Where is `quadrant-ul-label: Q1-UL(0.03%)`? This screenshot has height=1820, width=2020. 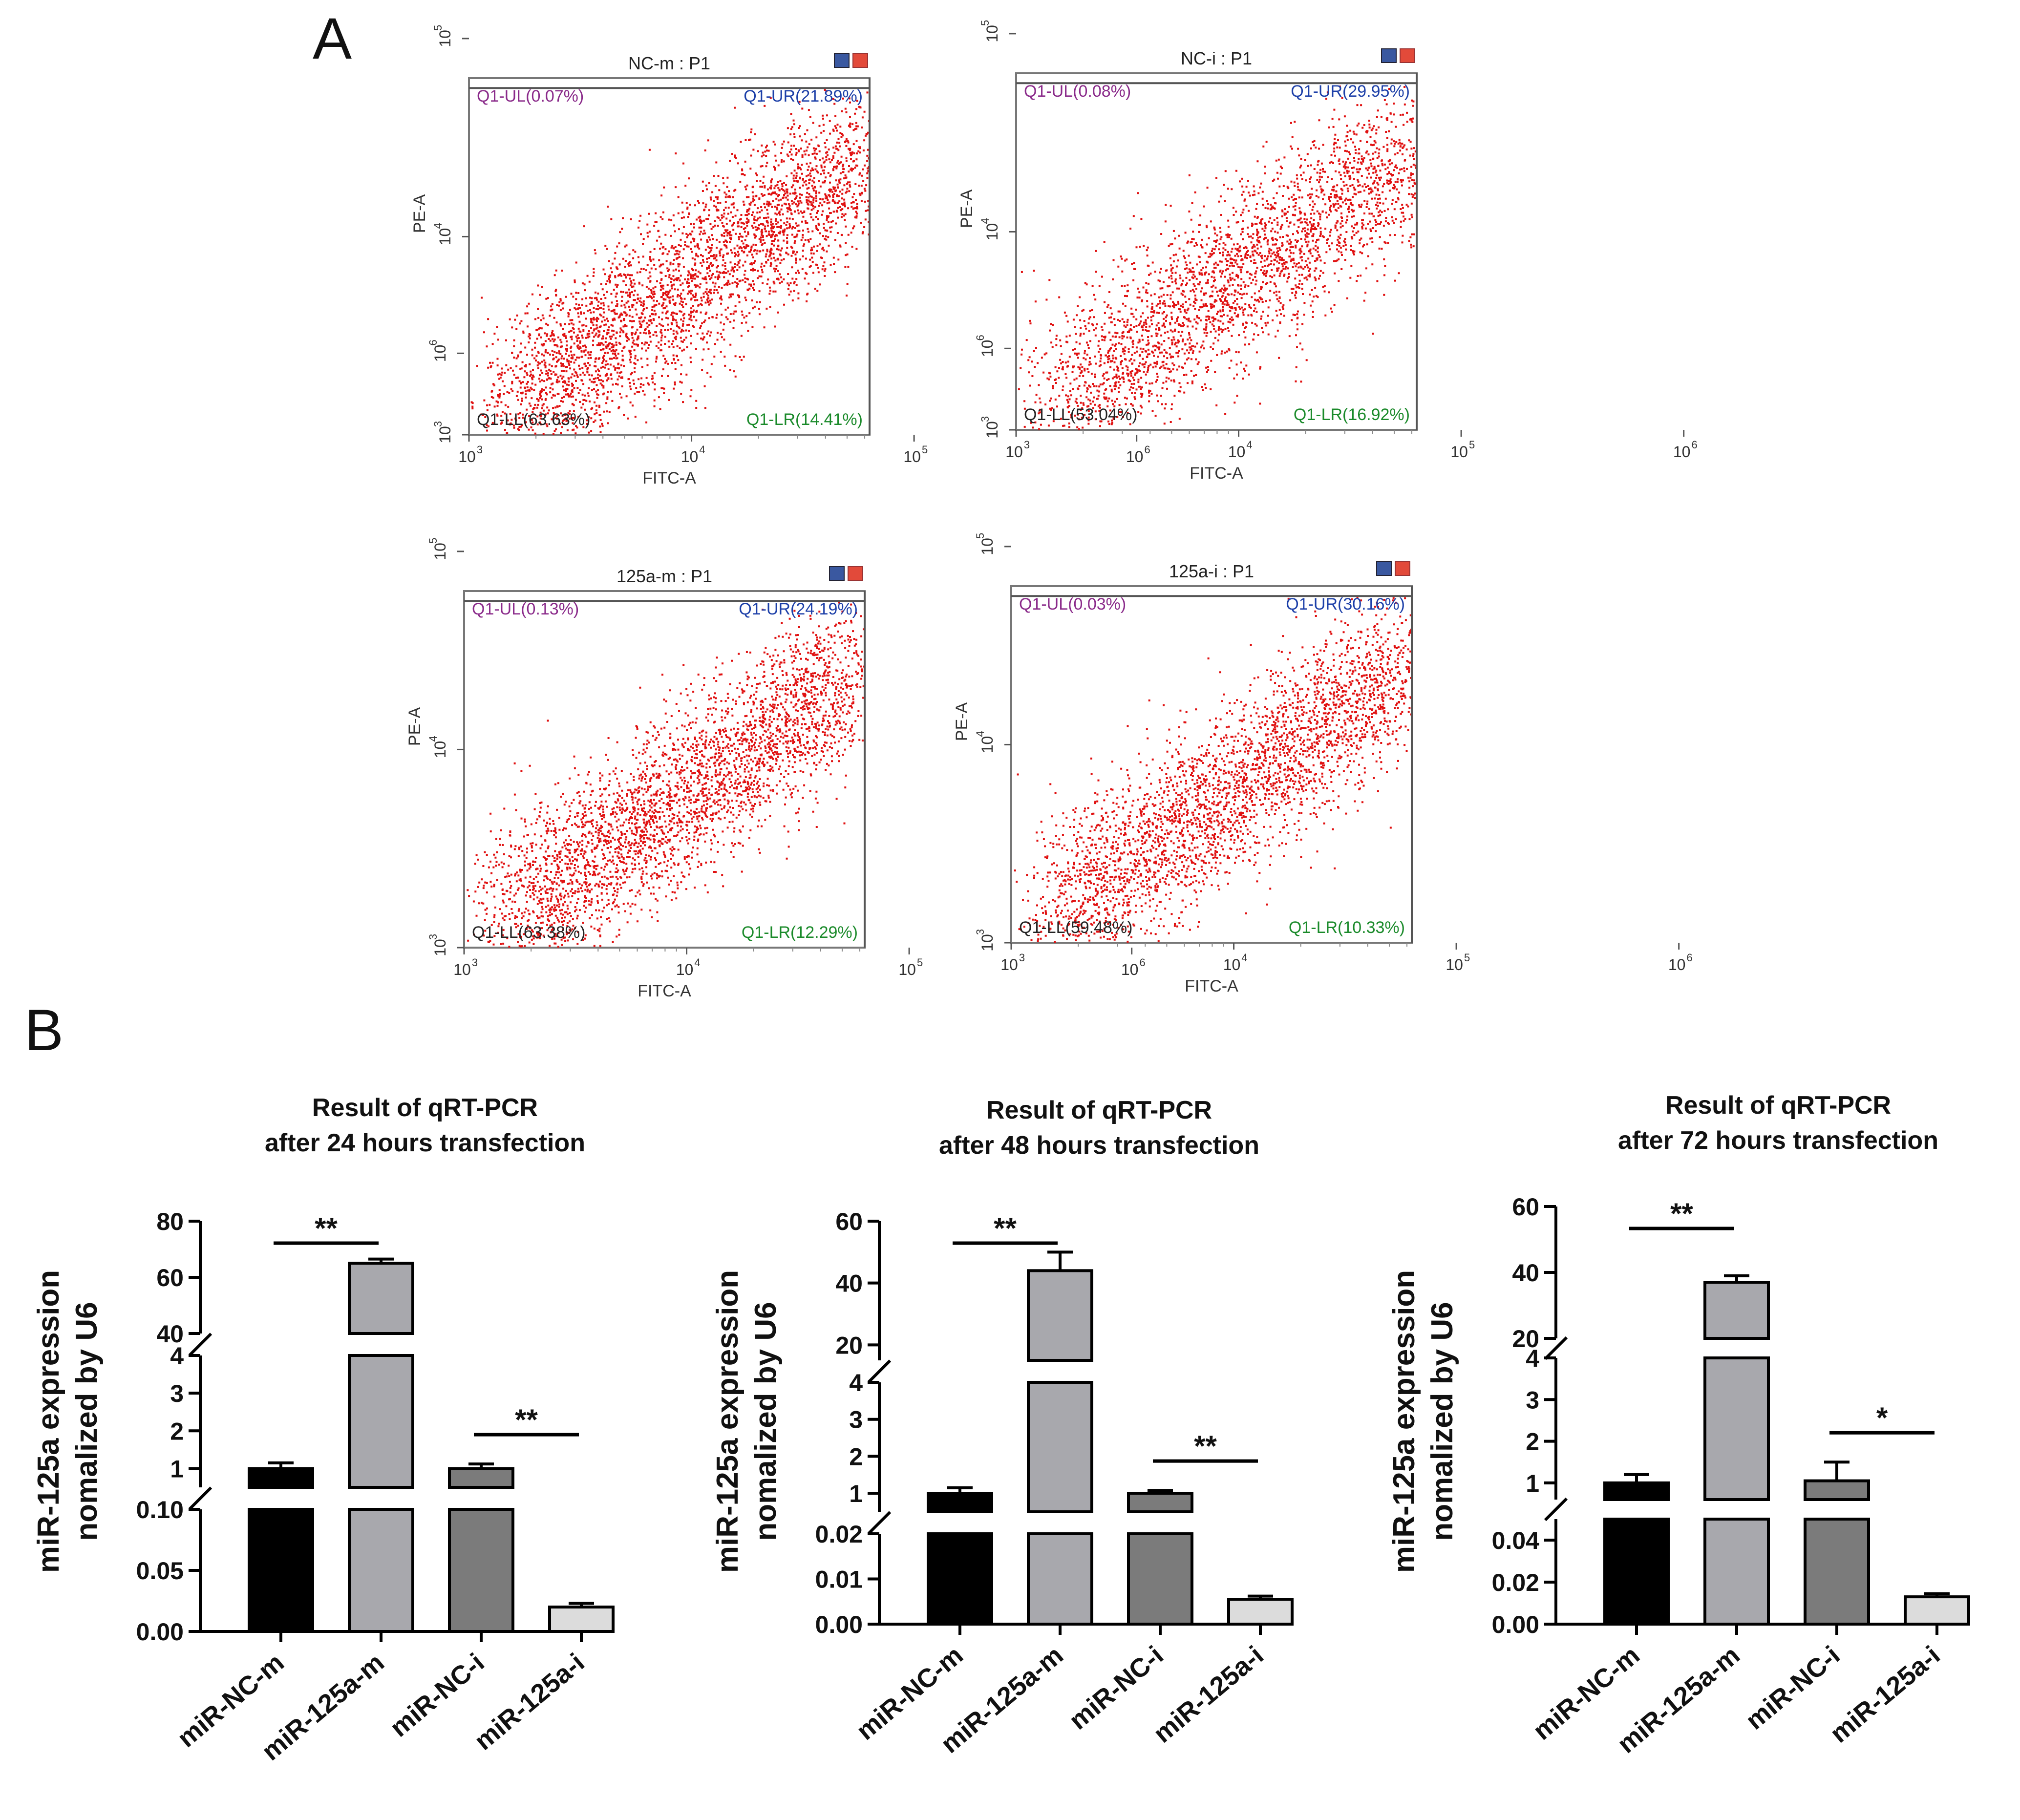 quadrant-ul-label: Q1-UL(0.03%) is located at coordinates (1072, 604).